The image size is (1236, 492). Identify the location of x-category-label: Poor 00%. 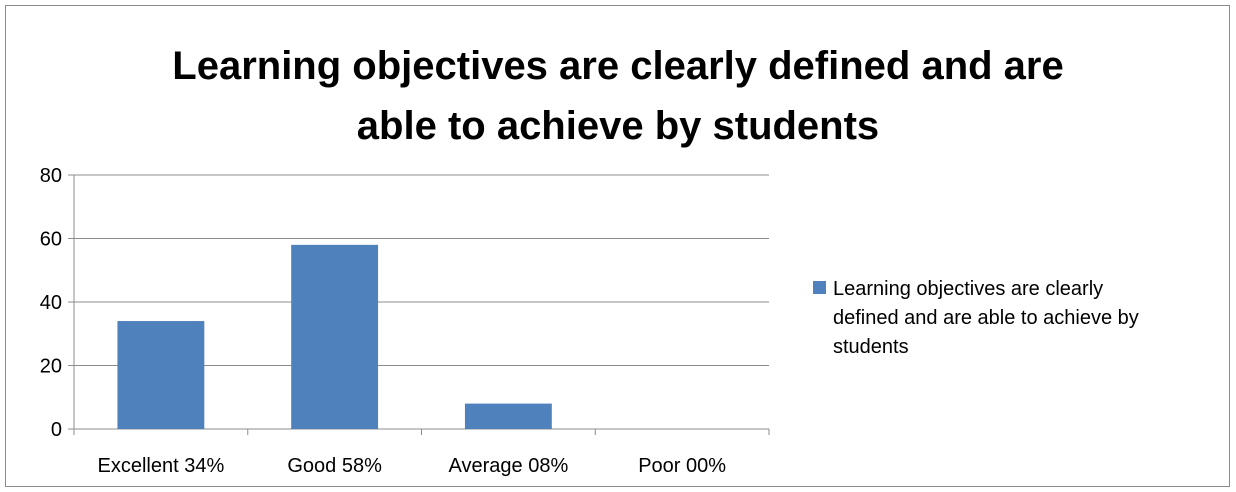
(682, 466).